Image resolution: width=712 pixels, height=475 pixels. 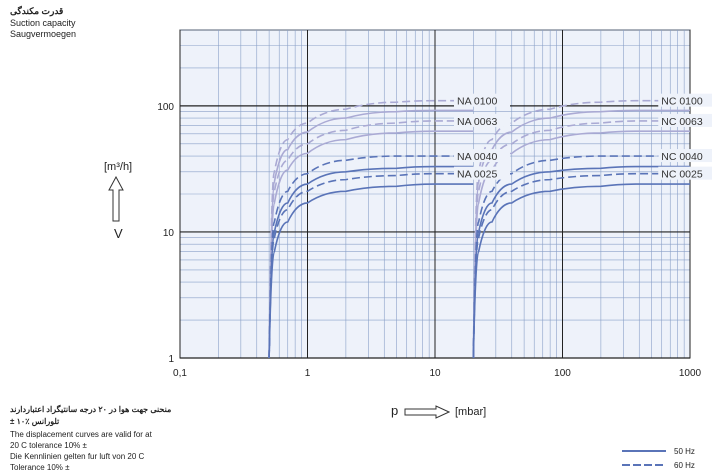 What do you see at coordinates (77, 456) in the screenshot?
I see `note-german-line1: Die Kennlinien gelten fur luft von 20 C` at bounding box center [77, 456].